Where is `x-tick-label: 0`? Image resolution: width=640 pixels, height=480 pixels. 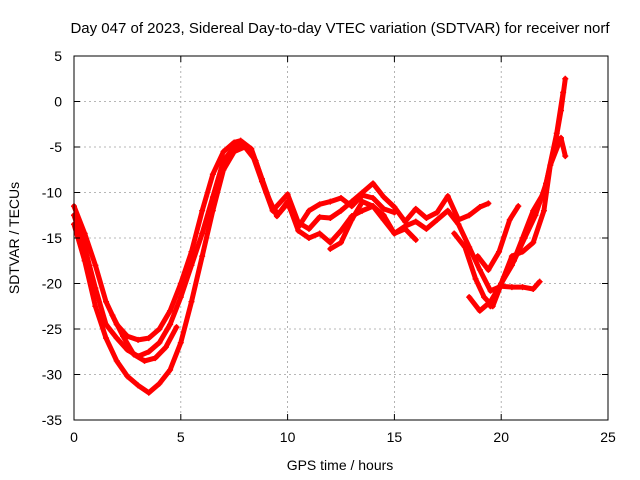 x-tick-label: 0 is located at coordinates (74, 437).